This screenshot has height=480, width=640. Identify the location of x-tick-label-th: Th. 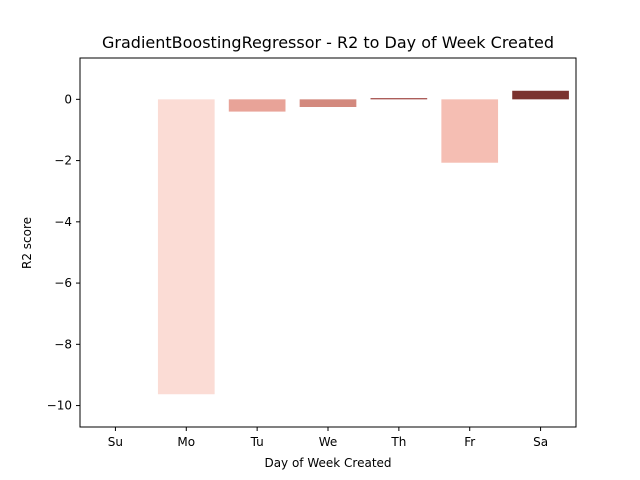
(398, 442).